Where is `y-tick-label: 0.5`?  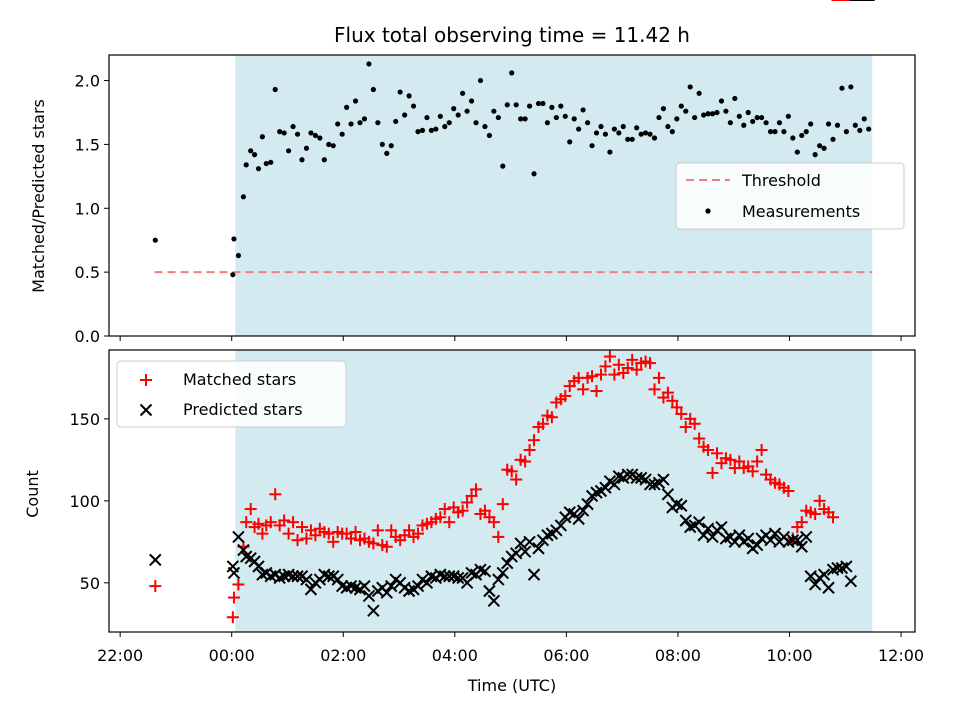
y-tick-label: 0.5 is located at coordinates (87, 272).